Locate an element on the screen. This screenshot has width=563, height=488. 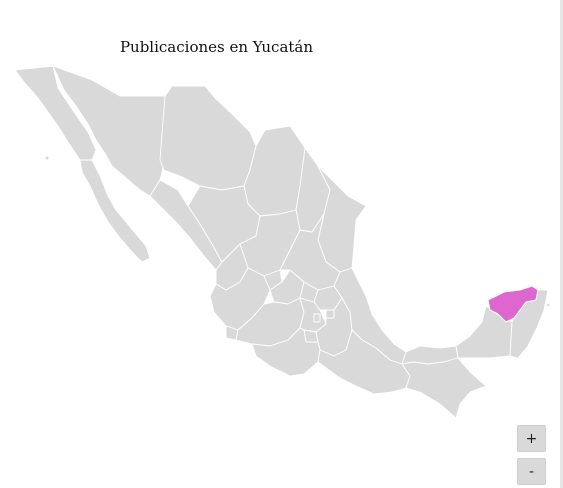
state-chiapas is located at coordinates (444, 388).